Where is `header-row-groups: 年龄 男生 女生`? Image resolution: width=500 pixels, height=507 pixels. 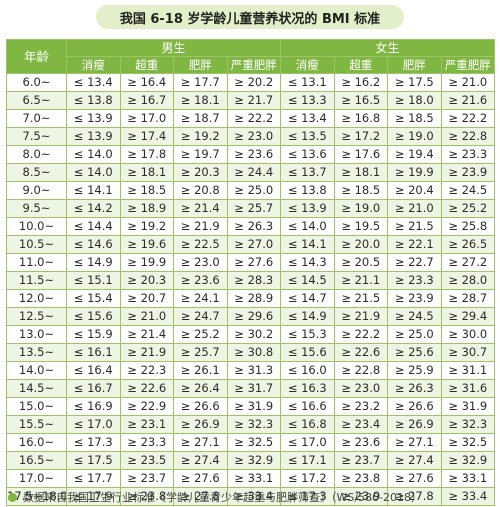 header-row-groups: 年龄 男生 女生 is located at coordinates (251, 56).